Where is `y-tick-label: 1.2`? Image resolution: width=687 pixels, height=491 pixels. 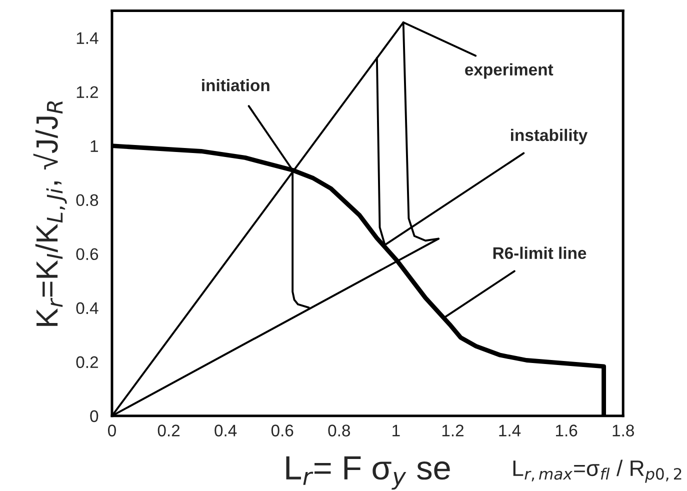 y-tick-label: 1.2 is located at coordinates (87, 92).